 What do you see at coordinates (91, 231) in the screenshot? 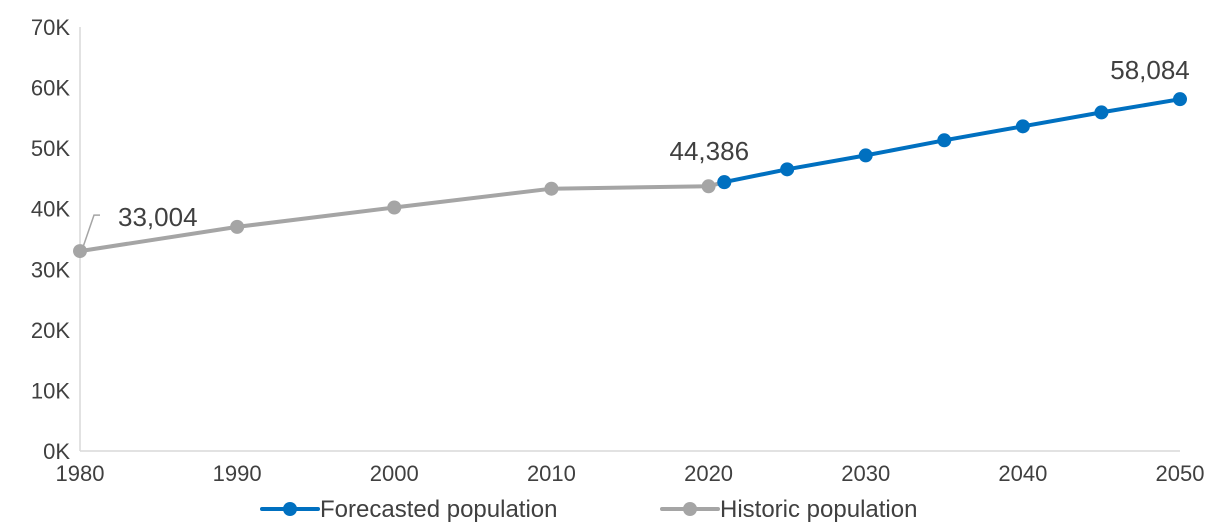
I see `data-label-leader` at bounding box center [91, 231].